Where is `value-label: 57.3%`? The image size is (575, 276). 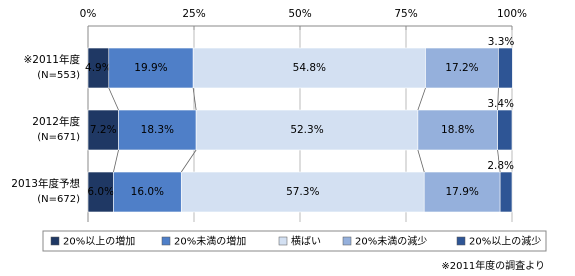
value-label: 57.3% is located at coordinates (302, 192).